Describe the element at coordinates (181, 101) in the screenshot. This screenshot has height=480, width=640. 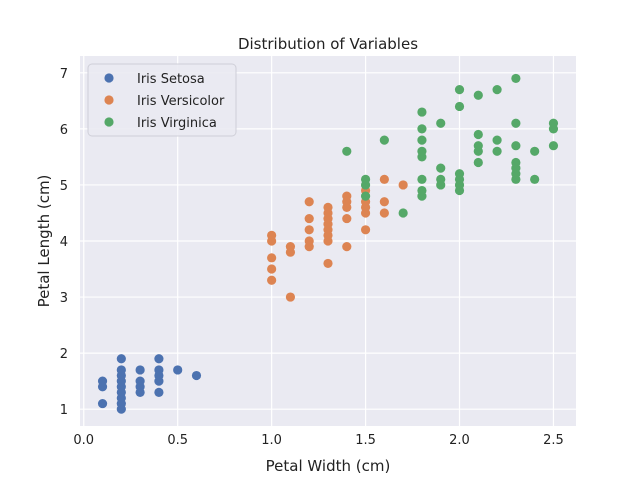
I see `legend-label: Iris Versicolor` at that location.